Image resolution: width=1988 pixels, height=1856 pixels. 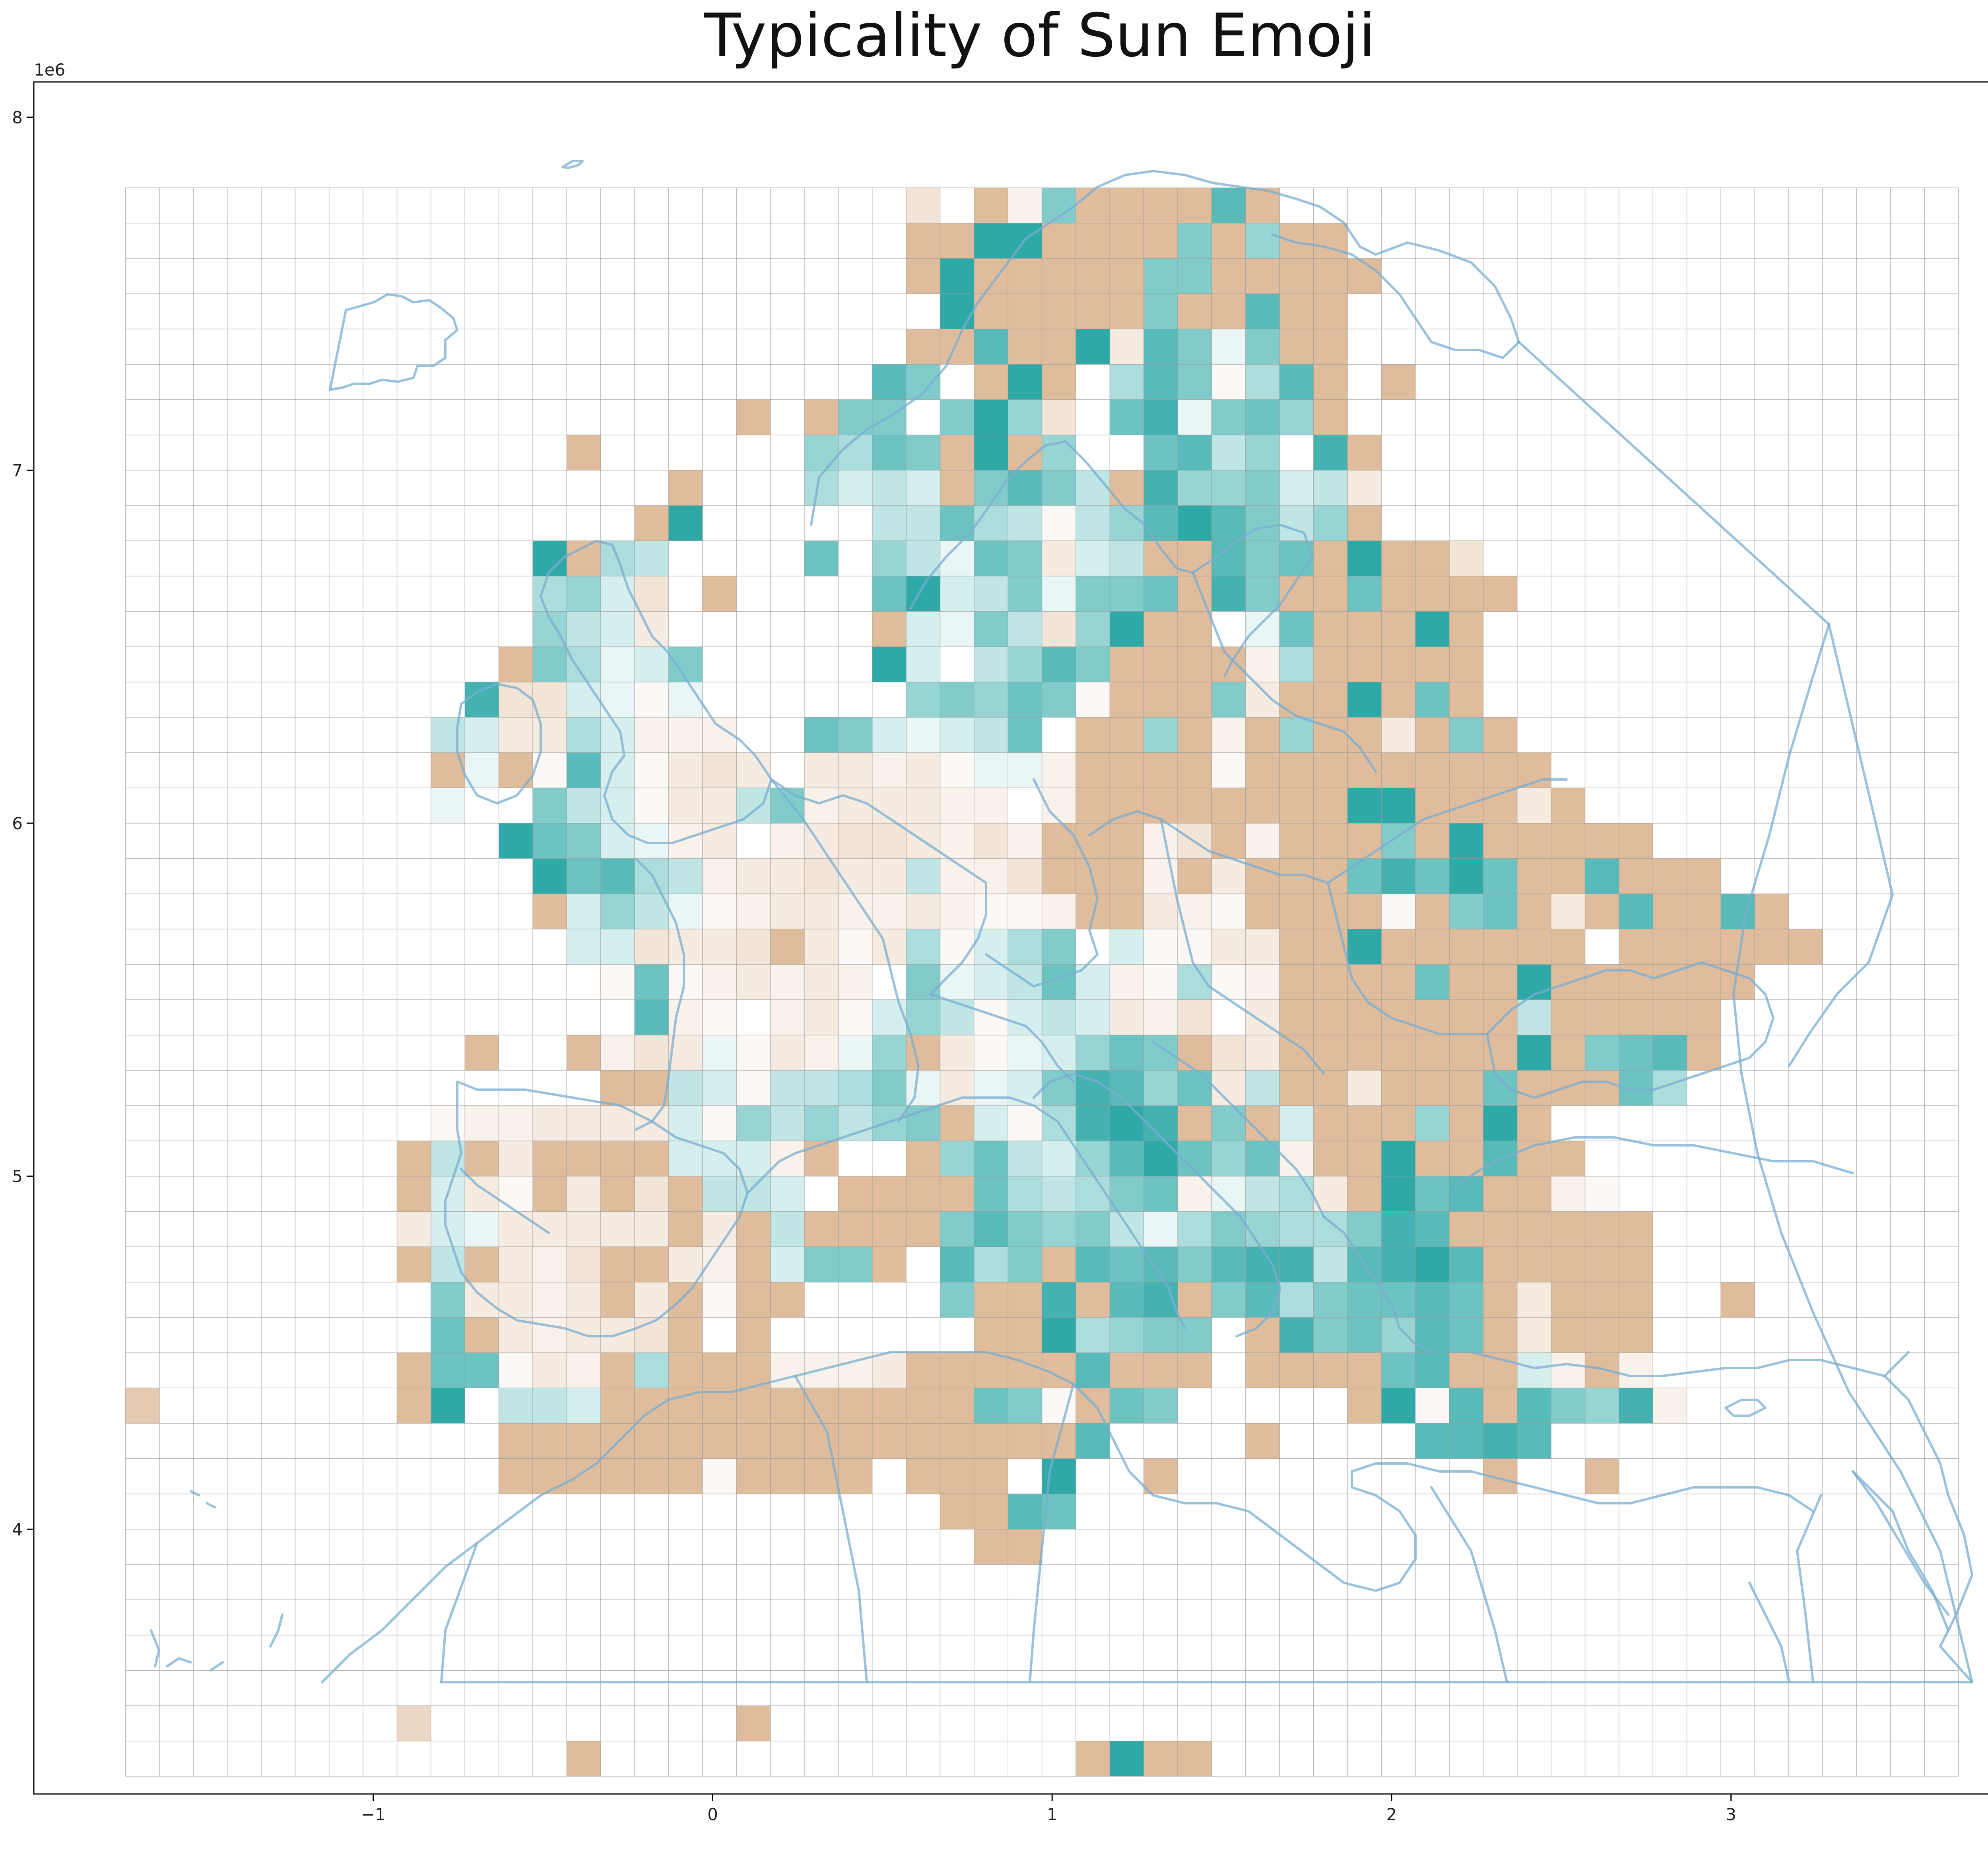 I want to click on coastline-cyprus, so click(x=1745, y=1408).